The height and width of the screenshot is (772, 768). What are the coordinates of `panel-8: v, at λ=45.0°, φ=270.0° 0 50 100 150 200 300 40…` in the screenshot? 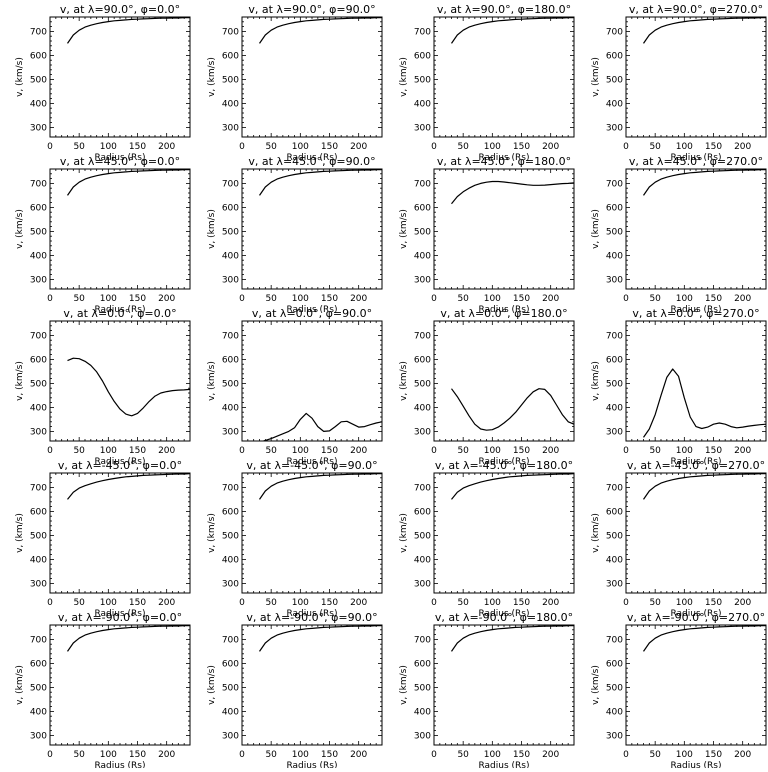 It's located at (679, 235).